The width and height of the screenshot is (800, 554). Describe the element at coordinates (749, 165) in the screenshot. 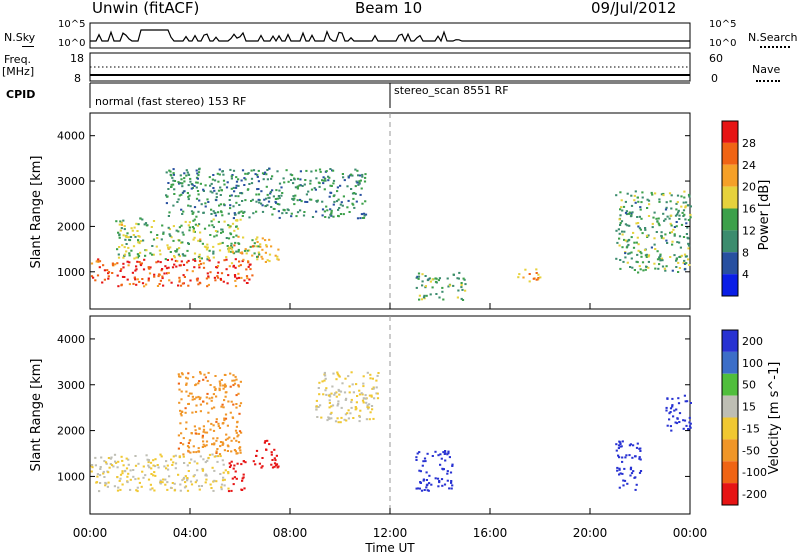

I see `colorbar-tick-label: 24` at that location.